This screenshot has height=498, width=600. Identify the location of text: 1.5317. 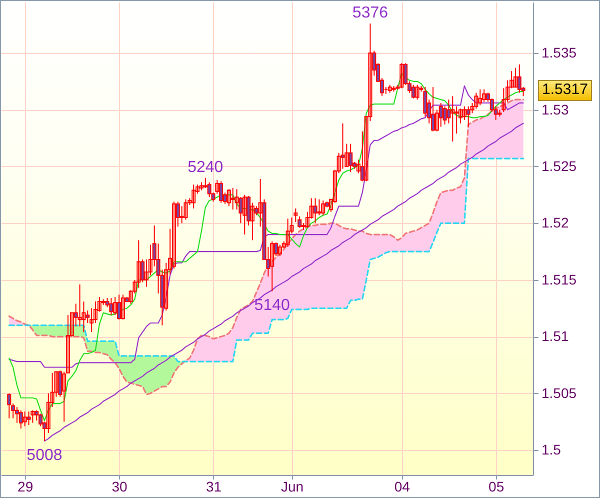
(565, 91).